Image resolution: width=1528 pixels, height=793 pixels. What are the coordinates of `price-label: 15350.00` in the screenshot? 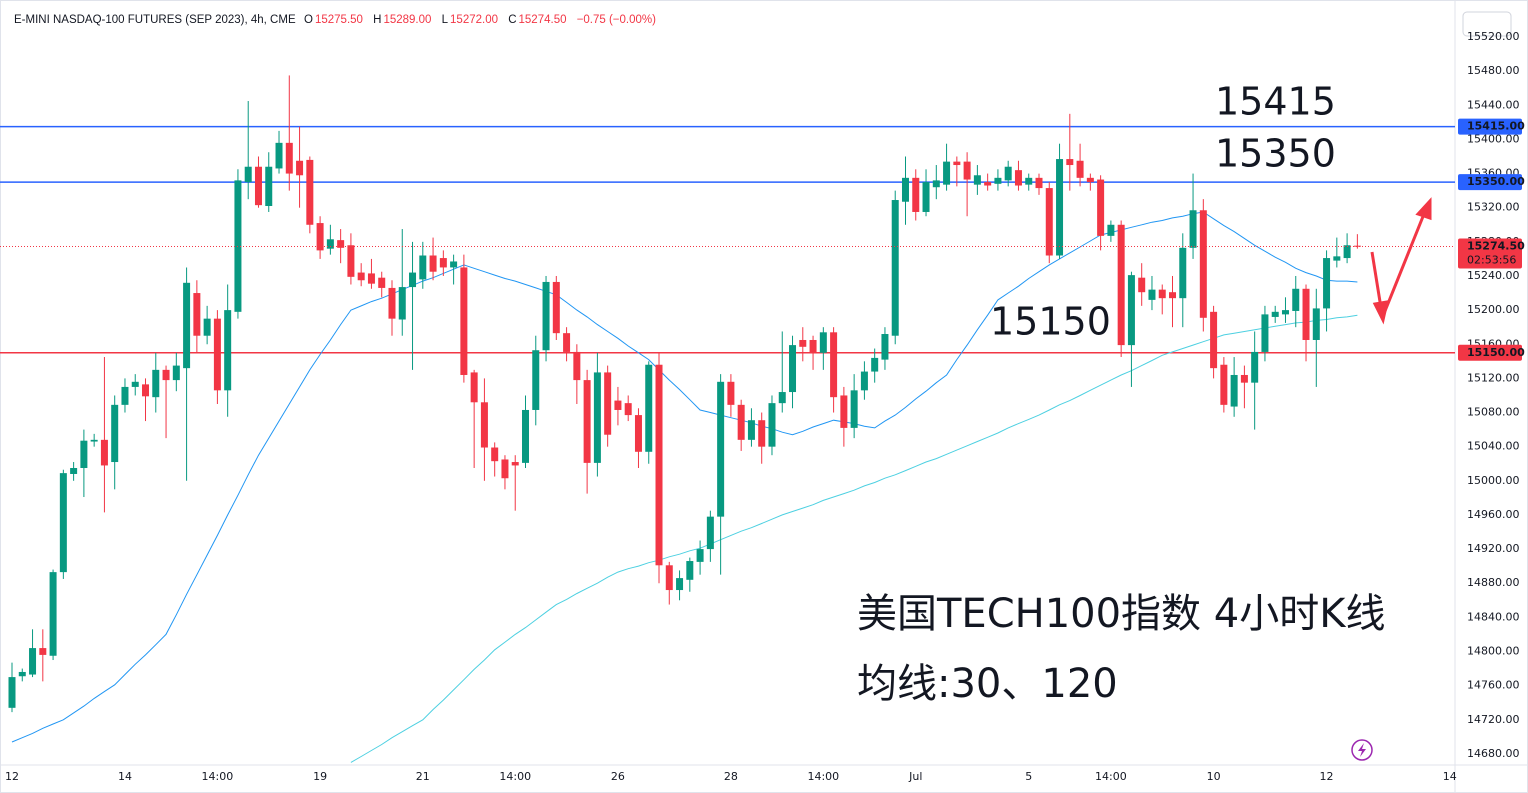 It's located at (1496, 181).